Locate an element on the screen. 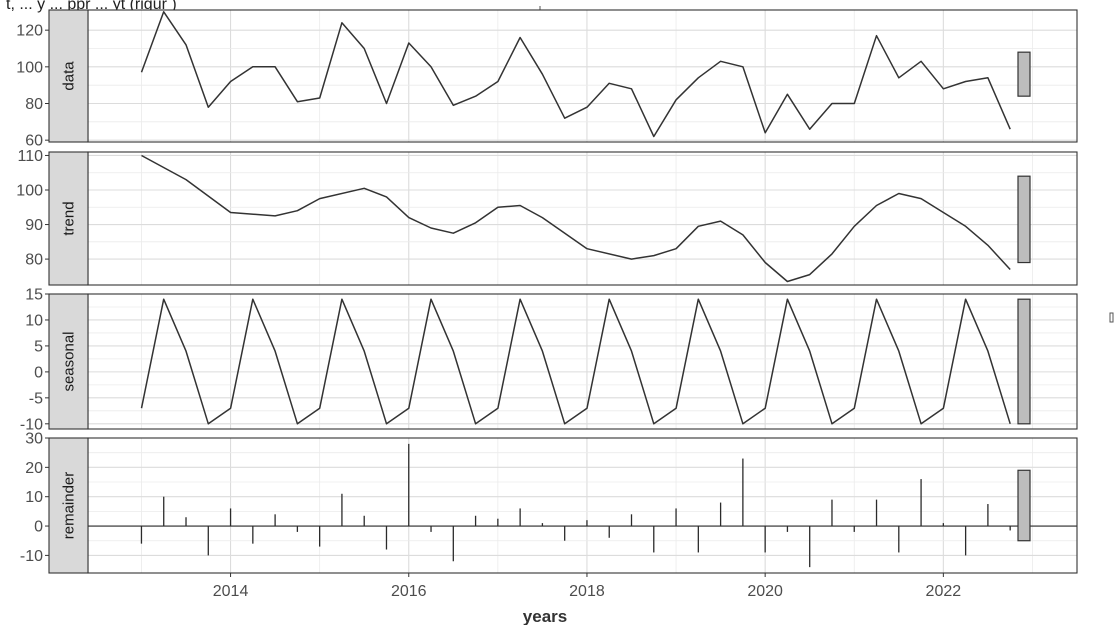 The image size is (1114, 625). y-tick-label: 30 is located at coordinates (34, 439).